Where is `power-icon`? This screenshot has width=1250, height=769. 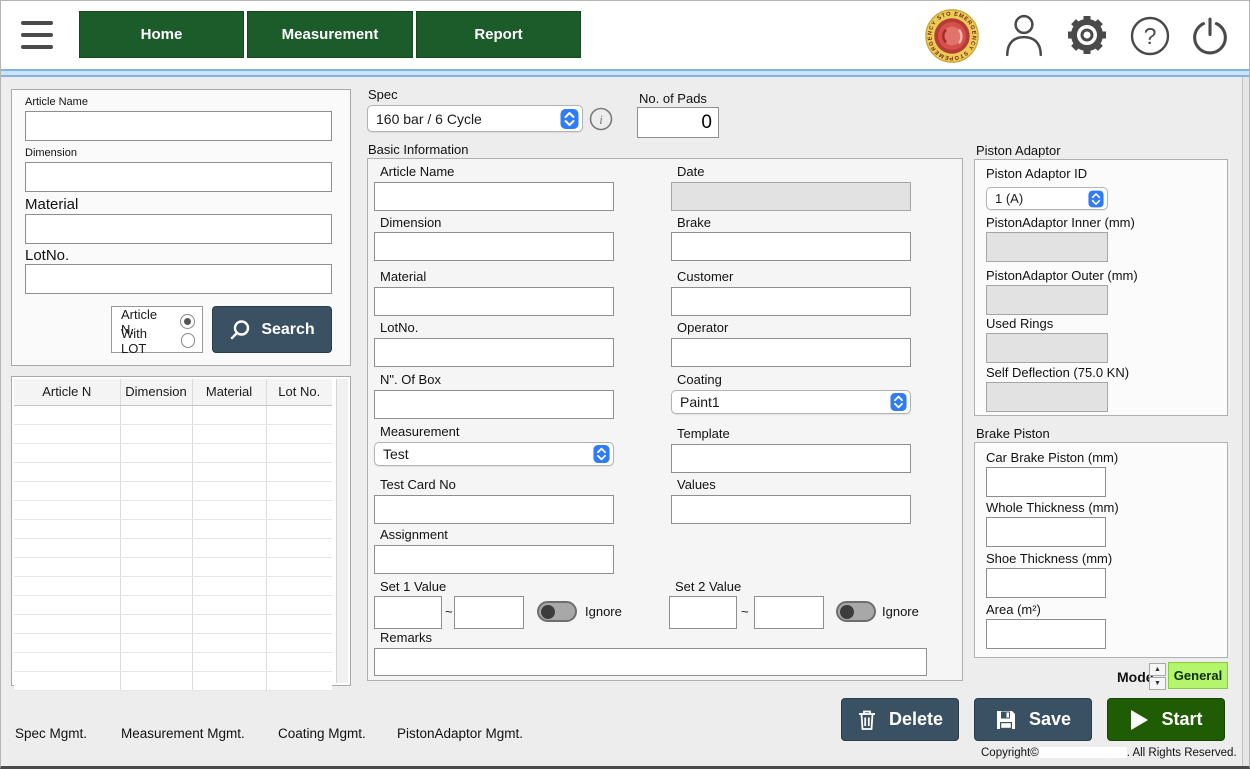 power-icon is located at coordinates (1210, 35).